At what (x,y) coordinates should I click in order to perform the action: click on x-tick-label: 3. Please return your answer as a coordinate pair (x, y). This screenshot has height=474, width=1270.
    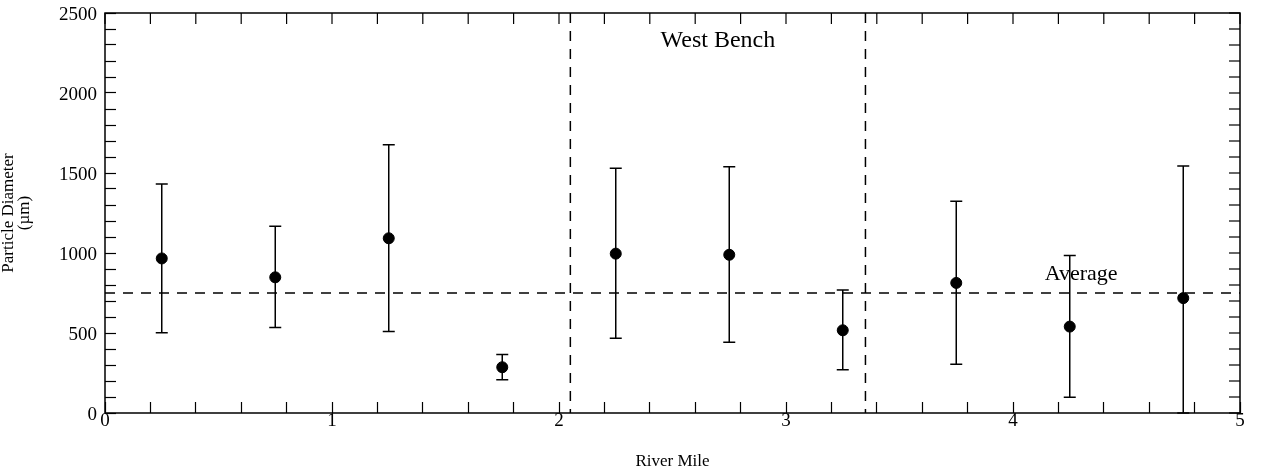
    Looking at the image, I should click on (786, 420).